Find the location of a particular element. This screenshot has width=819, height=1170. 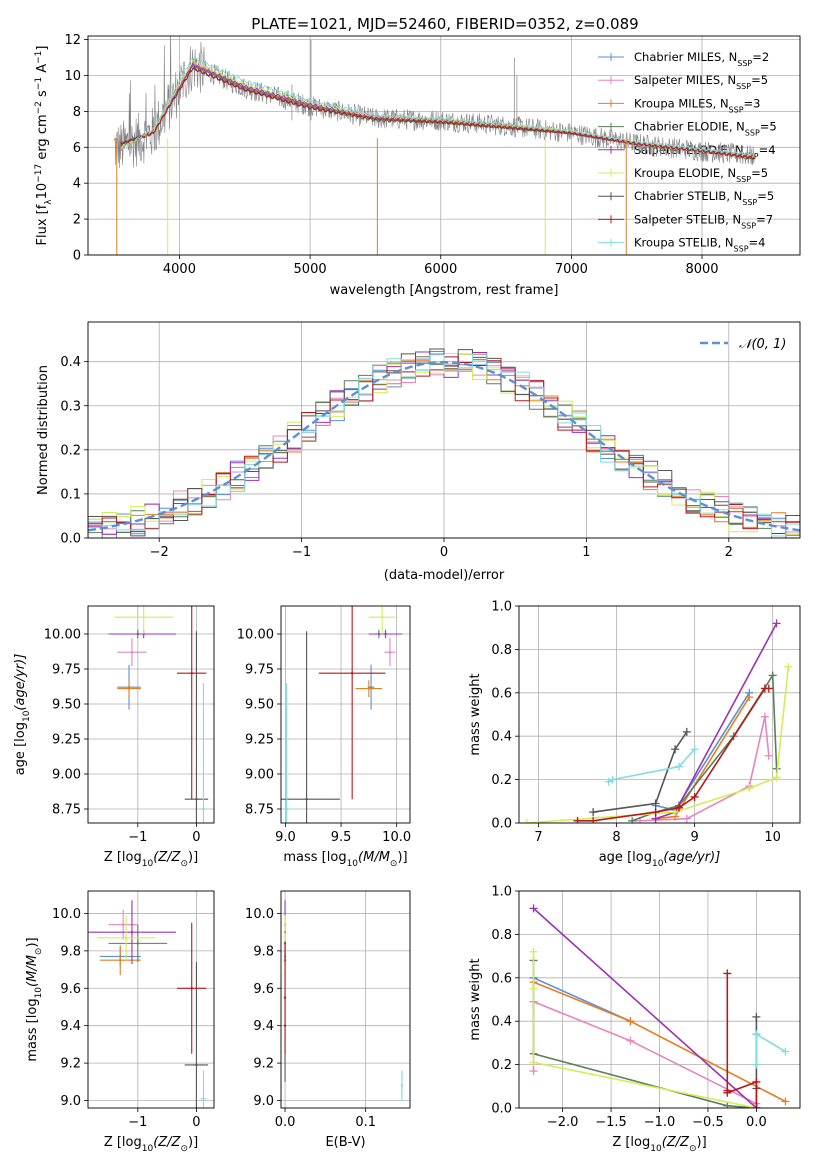

weights_vs_age-frame is located at coordinates (659, 714).